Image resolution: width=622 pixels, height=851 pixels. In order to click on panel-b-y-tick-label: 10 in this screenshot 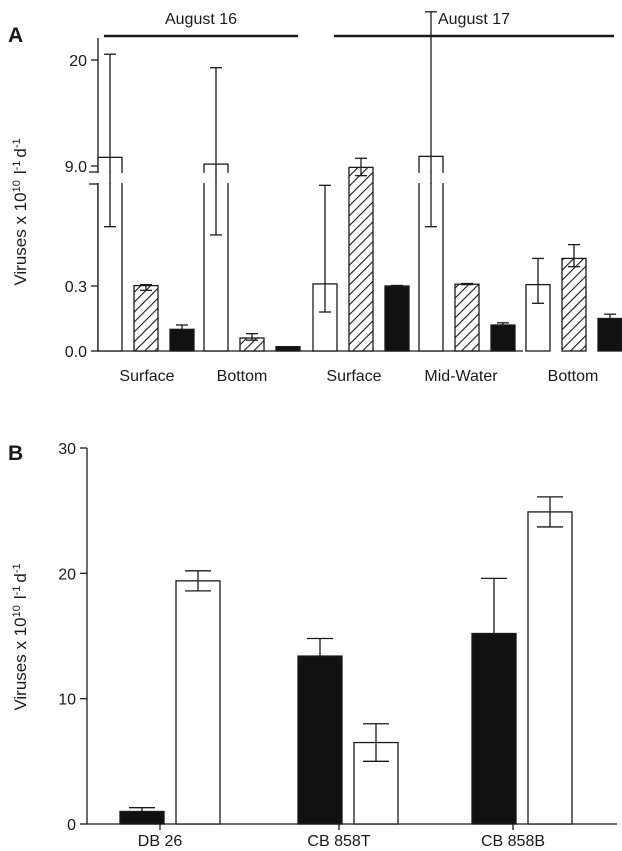, I will do `click(67, 700)`.